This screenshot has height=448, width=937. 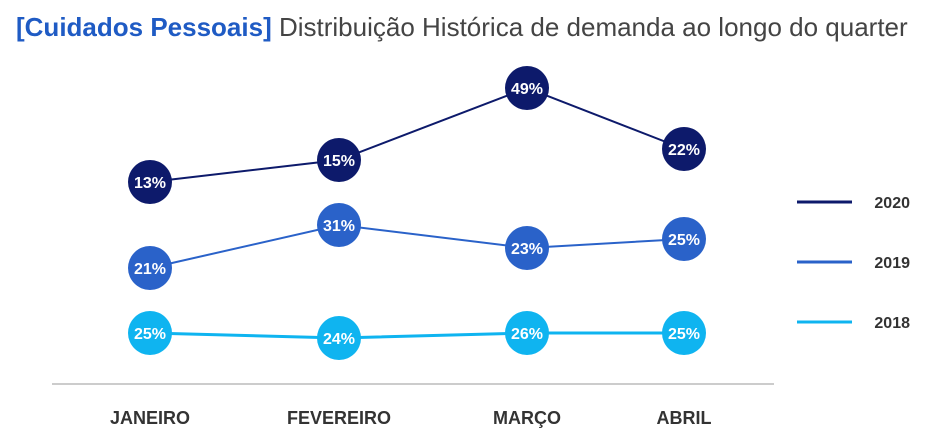 I want to click on data-label-2019-janeiro: 21%, so click(x=150, y=269).